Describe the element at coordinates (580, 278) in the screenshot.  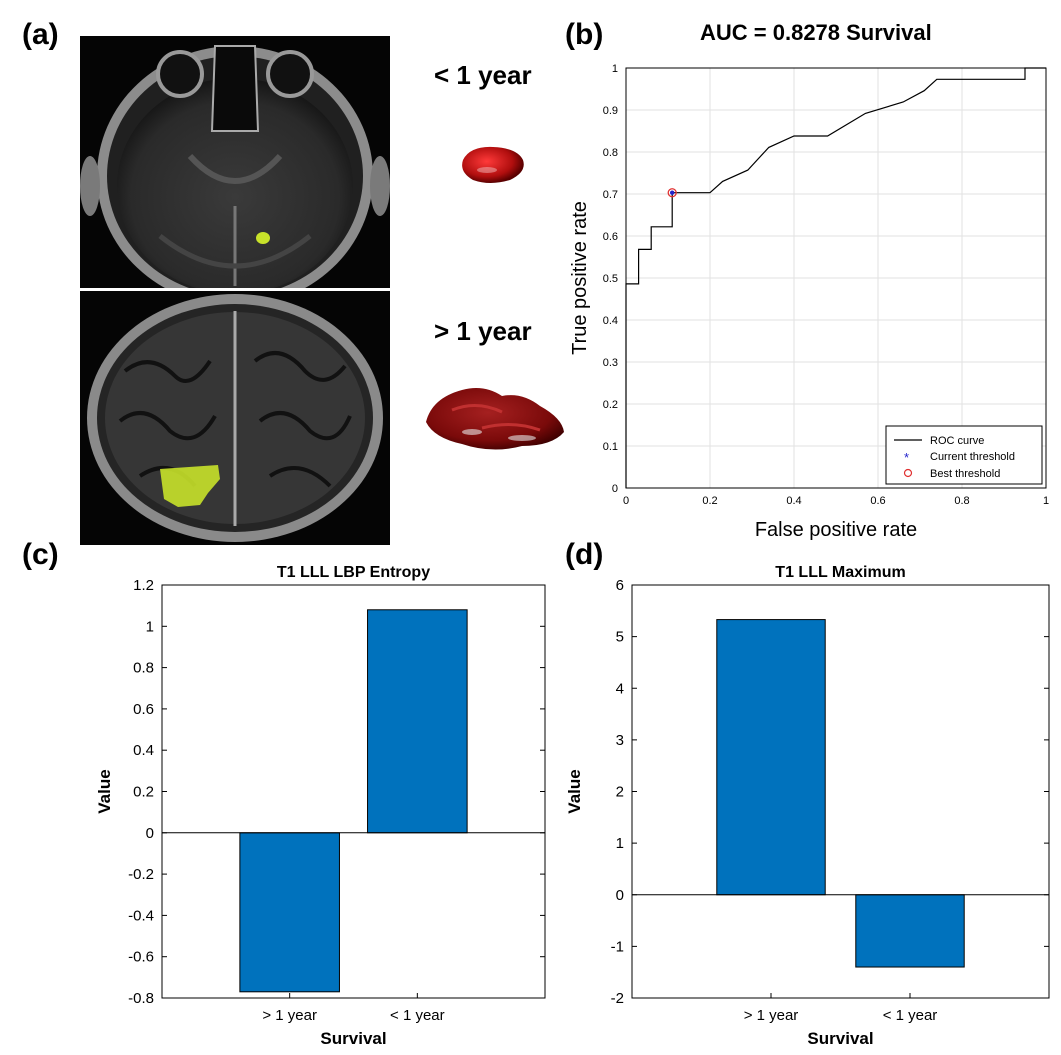
I see `roc-y-axis-label: True positive rate` at that location.